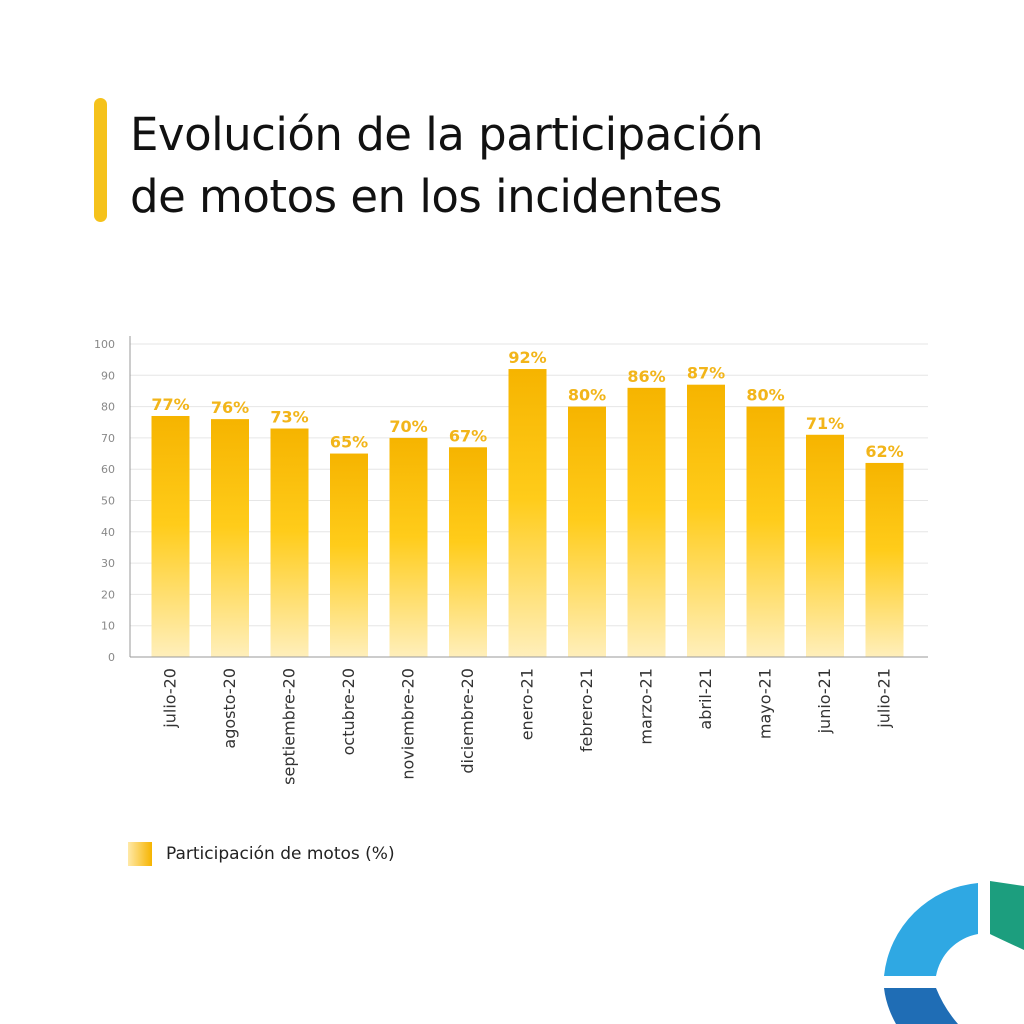 The height and width of the screenshot is (1024, 1024). Describe the element at coordinates (884, 451) in the screenshot. I see `data-label: 62%` at that location.